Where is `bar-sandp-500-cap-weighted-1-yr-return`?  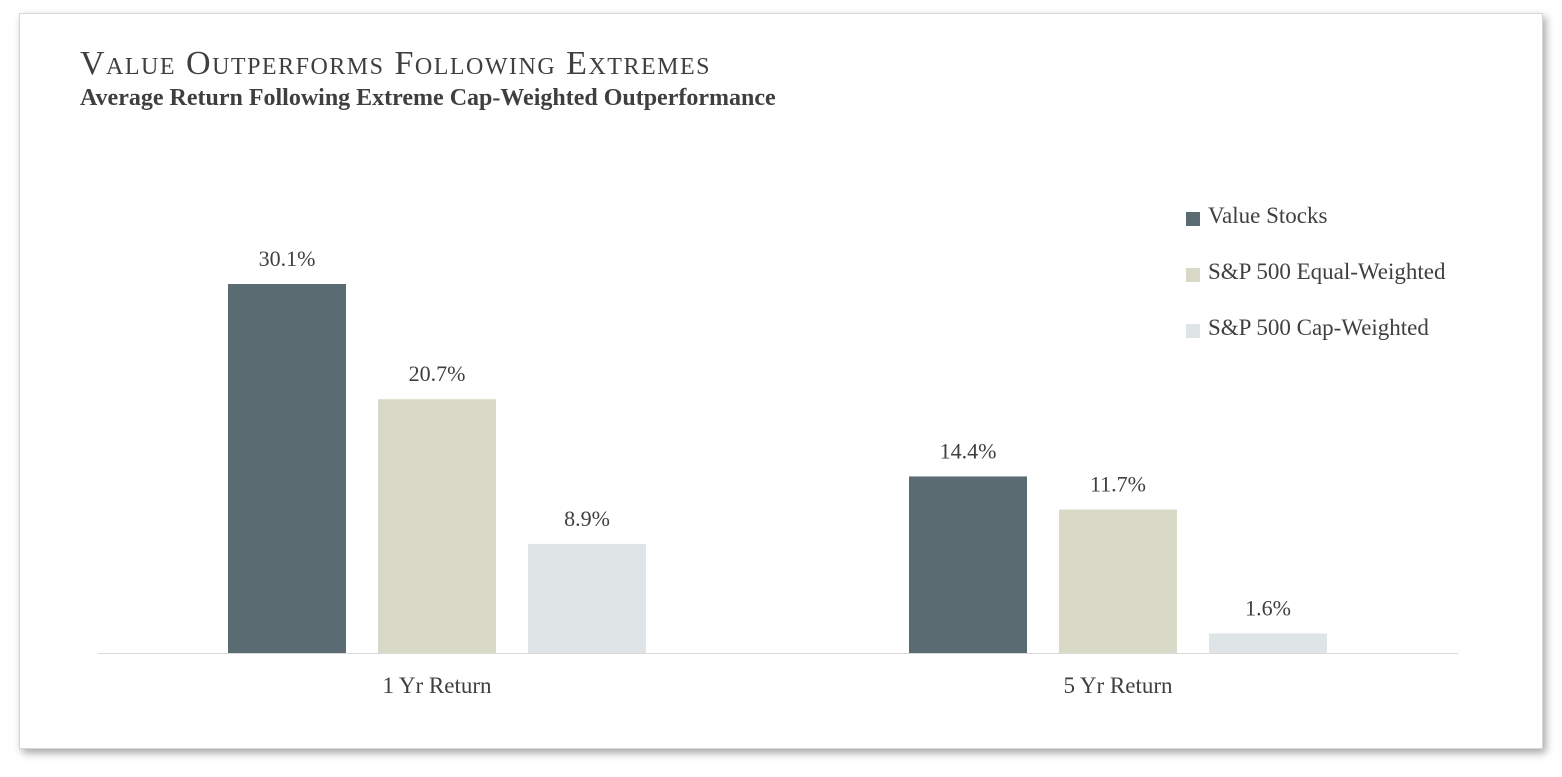
bar-sandp-500-cap-weighted-1-yr-return is located at coordinates (587, 598).